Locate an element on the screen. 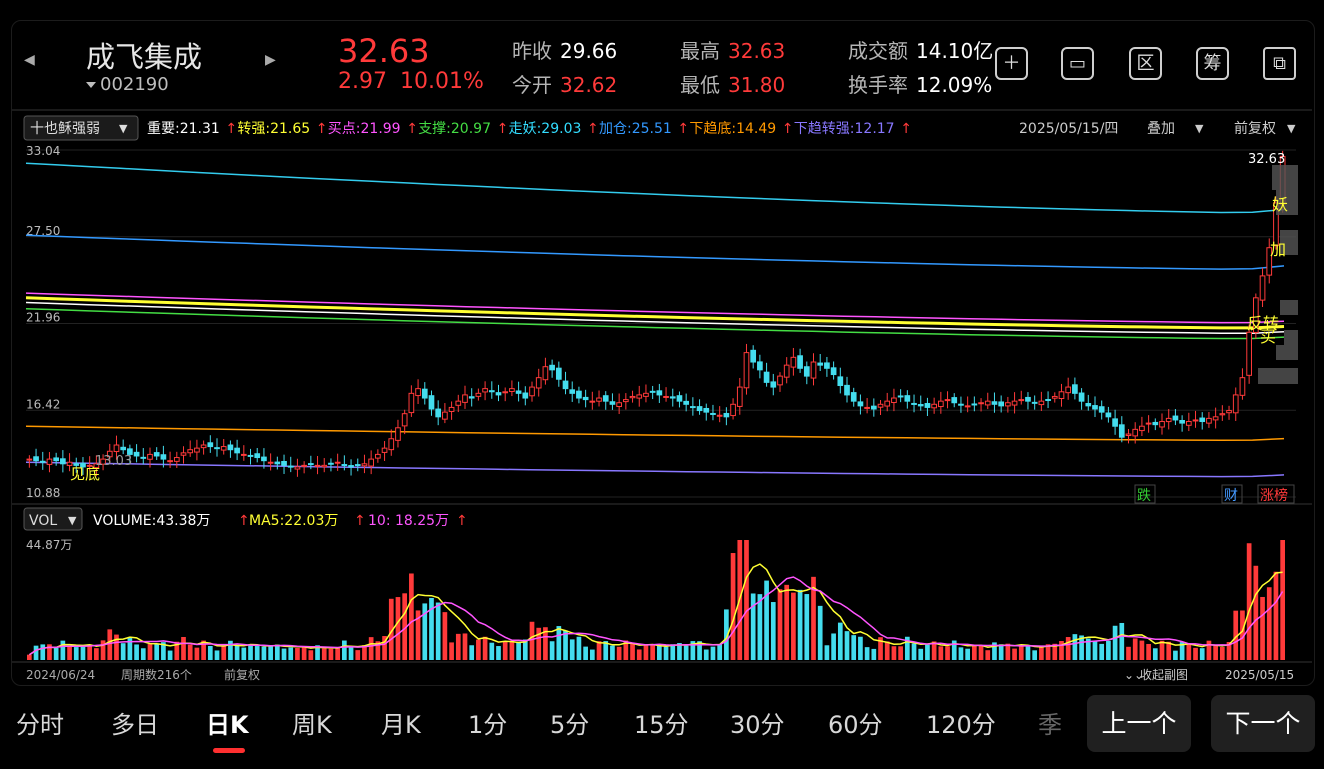 The height and width of the screenshot is (769, 1324). last-price-label: 32.63 is located at coordinates (1266, 159).